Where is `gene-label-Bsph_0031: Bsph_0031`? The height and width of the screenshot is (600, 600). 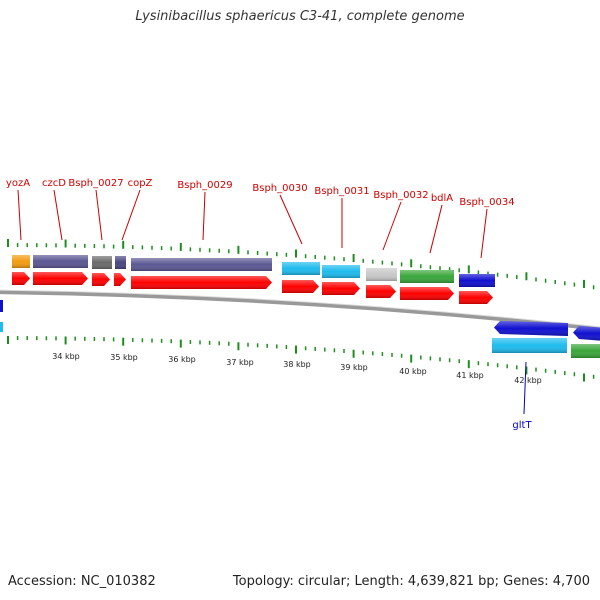 gene-label-Bsph_0031: Bsph_0031 is located at coordinates (341, 191).